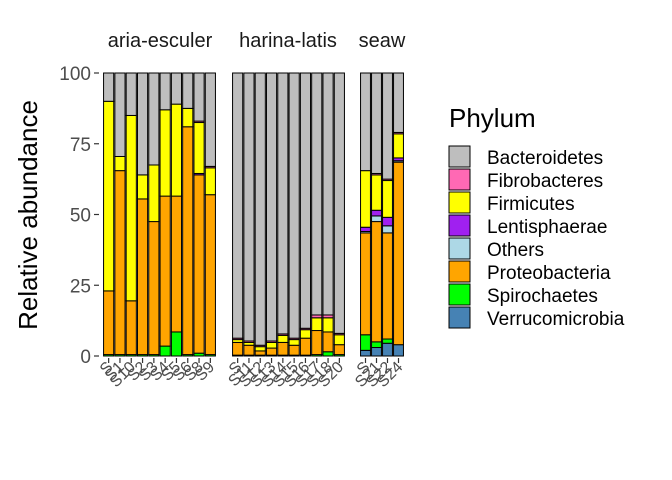 The width and height of the screenshot is (672, 480). I want to click on y-tick-label: 100, so click(75, 74).